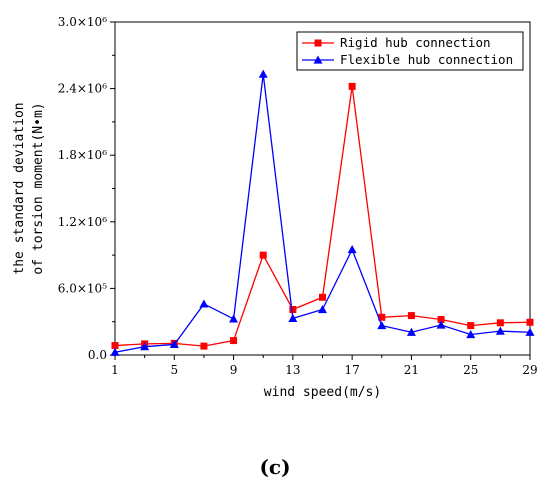 Image resolution: width=550 pixels, height=494 pixels. I want to click on y-tick-label: 2.4×10⁶, so click(82, 89).